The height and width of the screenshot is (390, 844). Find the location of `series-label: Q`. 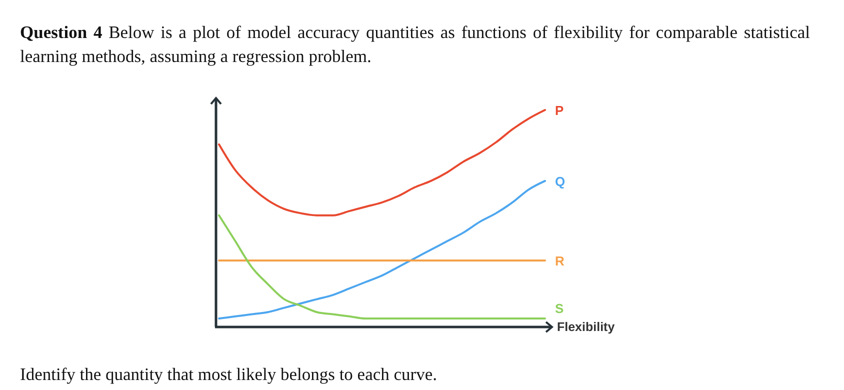

series-label: Q is located at coordinates (560, 181).